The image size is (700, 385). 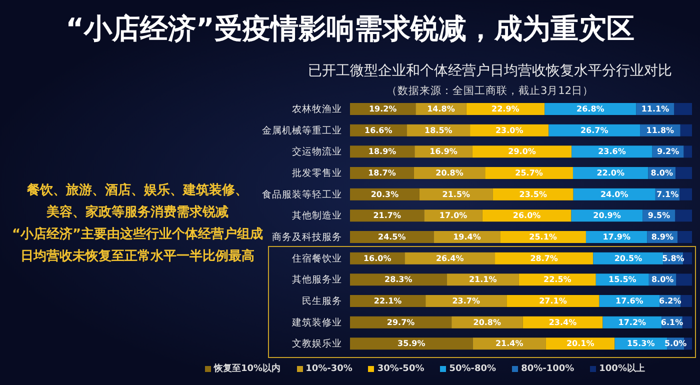 I want to click on data-label: 19.2%, so click(x=382, y=109).